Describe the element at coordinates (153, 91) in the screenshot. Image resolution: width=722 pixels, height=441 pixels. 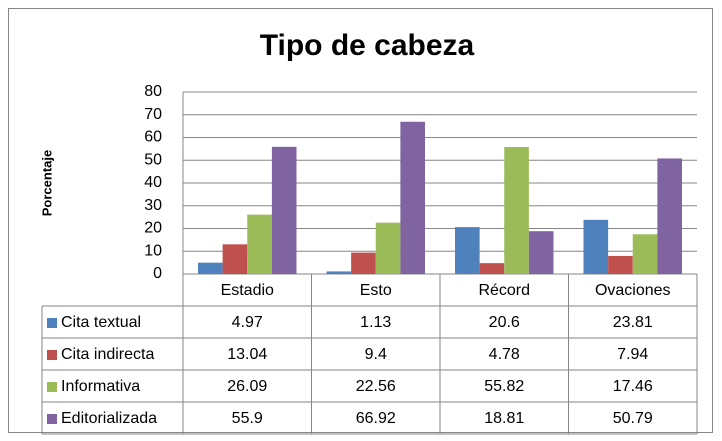
I see `y-tick-label: 80` at that location.